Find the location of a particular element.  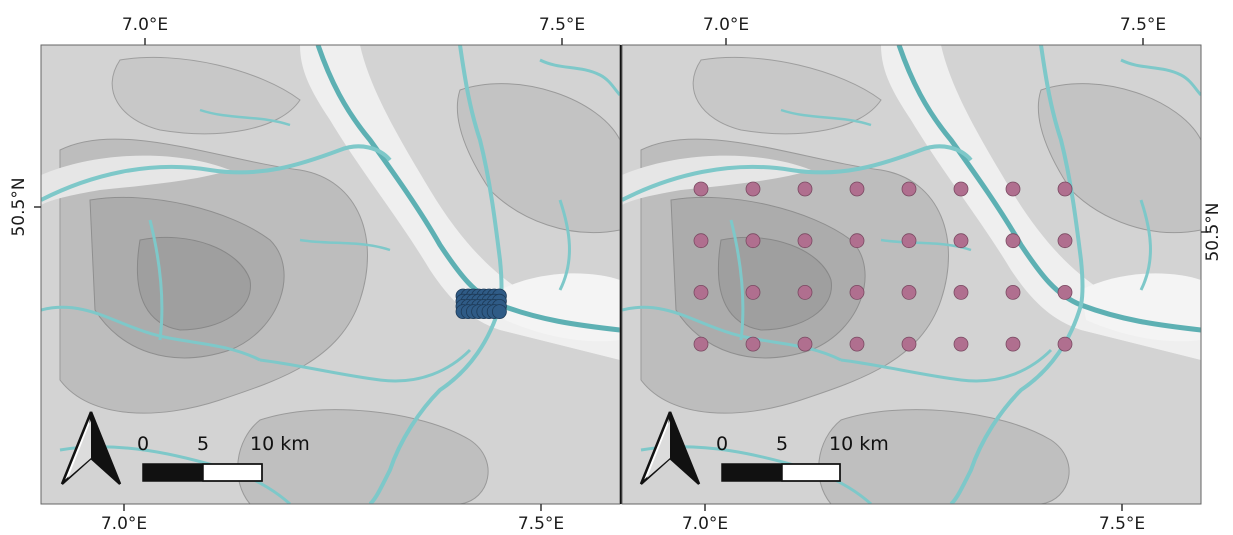

sample-points-left is located at coordinates (481, 304).